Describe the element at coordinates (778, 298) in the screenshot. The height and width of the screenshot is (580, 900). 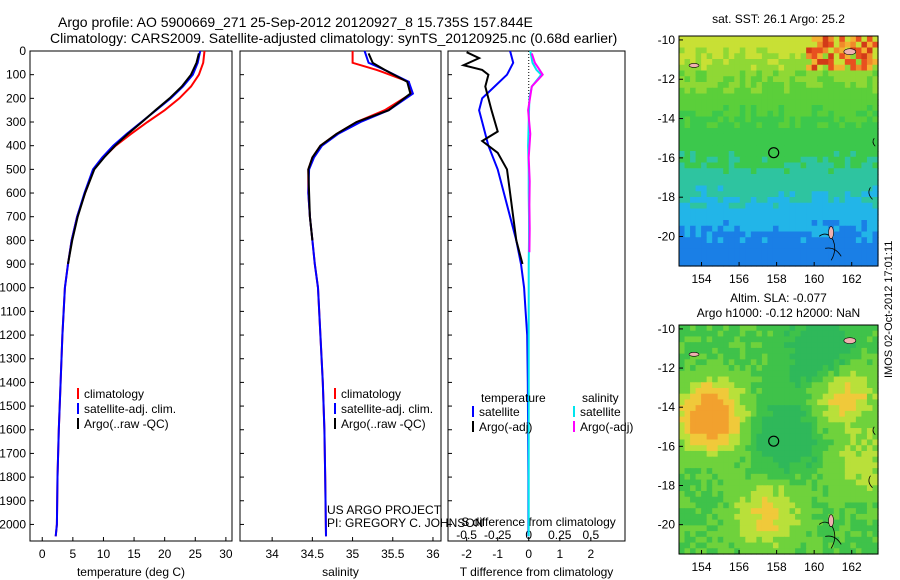
I see `map-title-sla: Altim. SLA: -0.077` at that location.